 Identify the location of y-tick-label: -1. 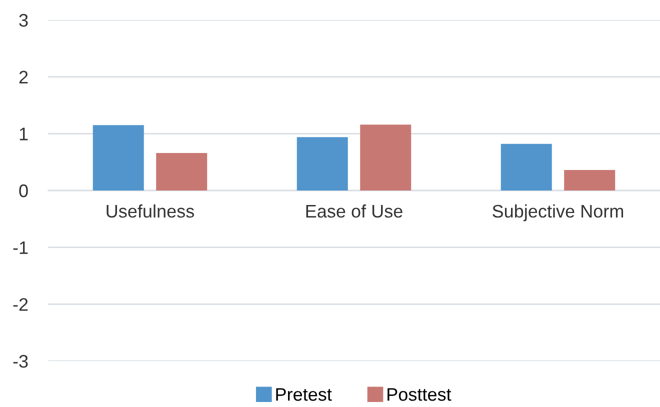
(20, 247).